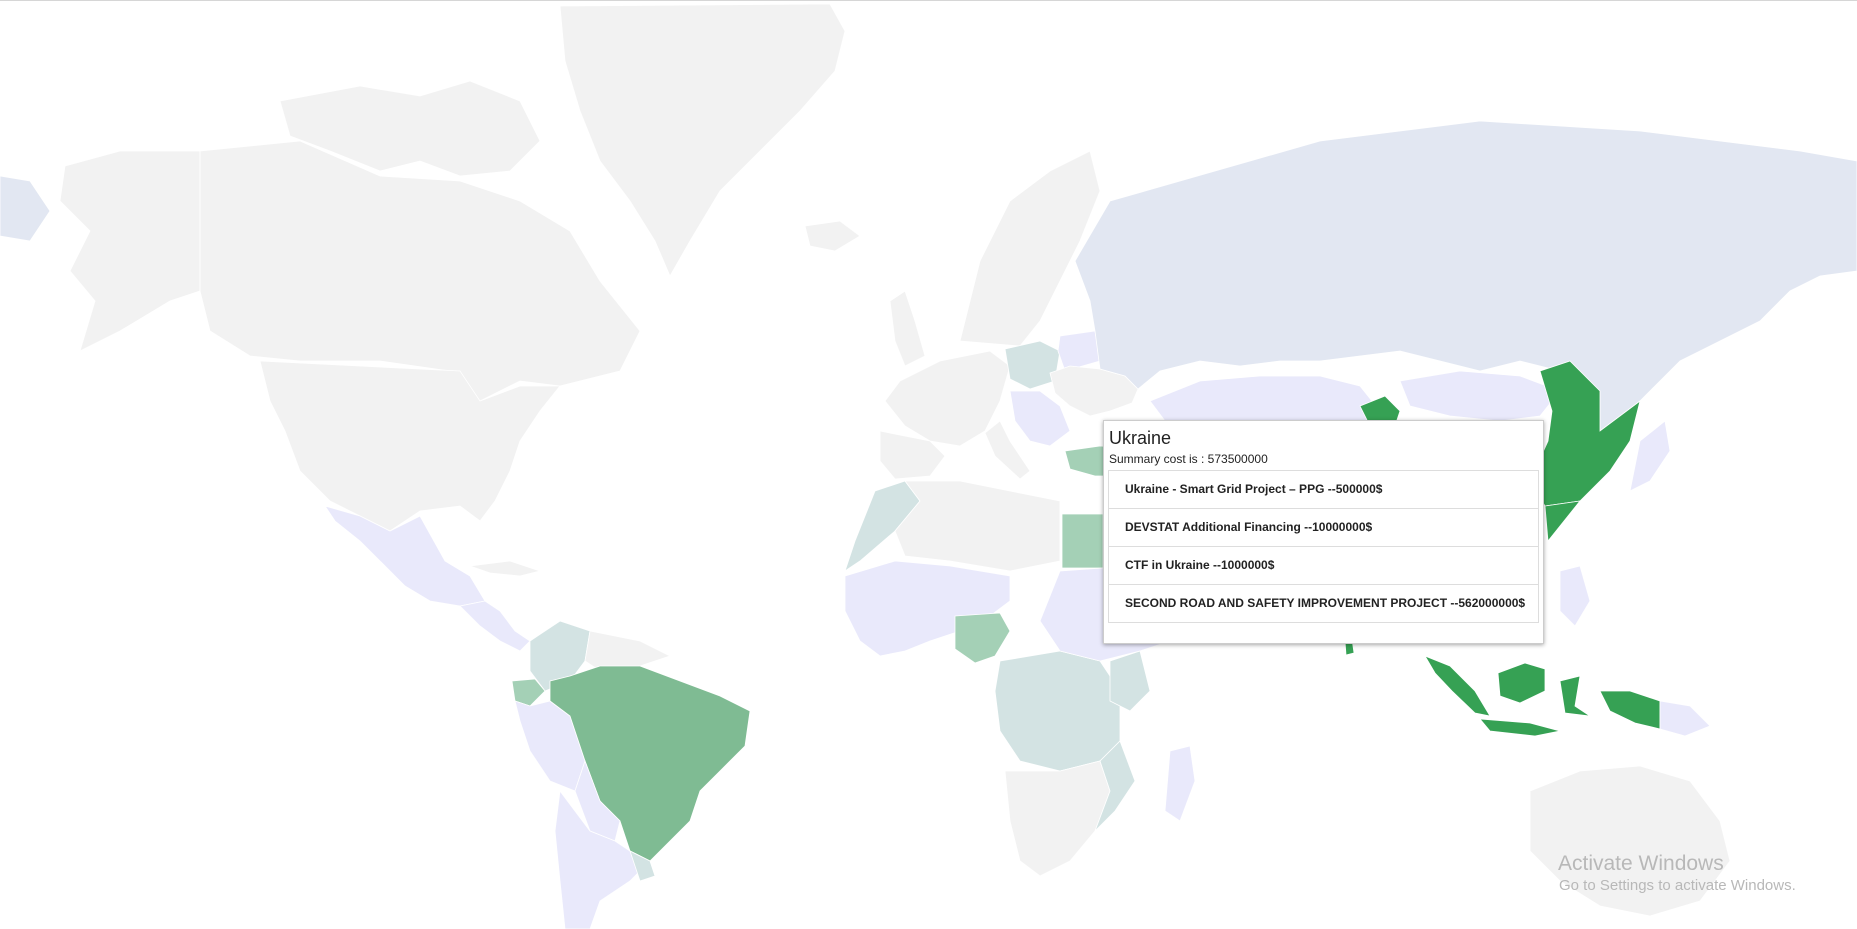 The width and height of the screenshot is (1857, 929). Describe the element at coordinates (528, 692) in the screenshot. I see `country-ecuador` at that location.